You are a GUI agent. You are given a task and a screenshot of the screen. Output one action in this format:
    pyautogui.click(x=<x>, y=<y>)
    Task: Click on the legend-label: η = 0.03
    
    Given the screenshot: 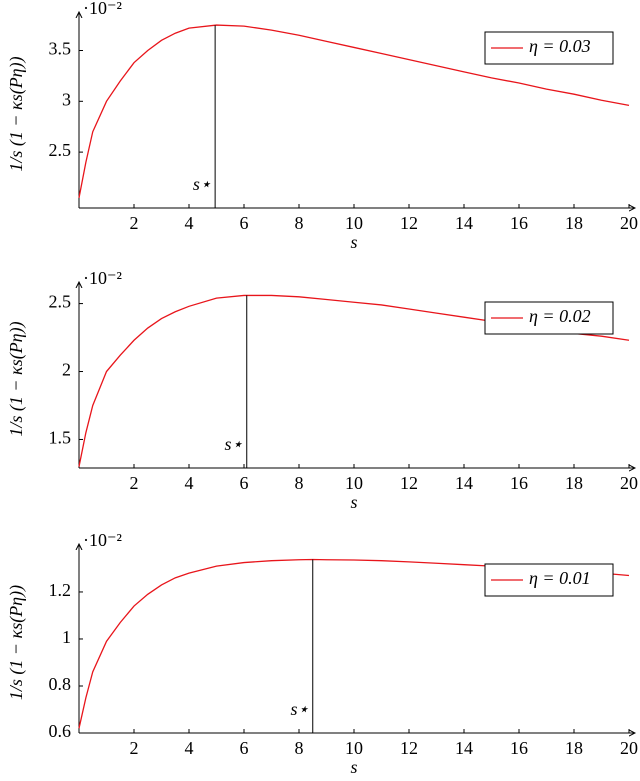 What is the action you would take?
    pyautogui.click(x=560, y=46)
    